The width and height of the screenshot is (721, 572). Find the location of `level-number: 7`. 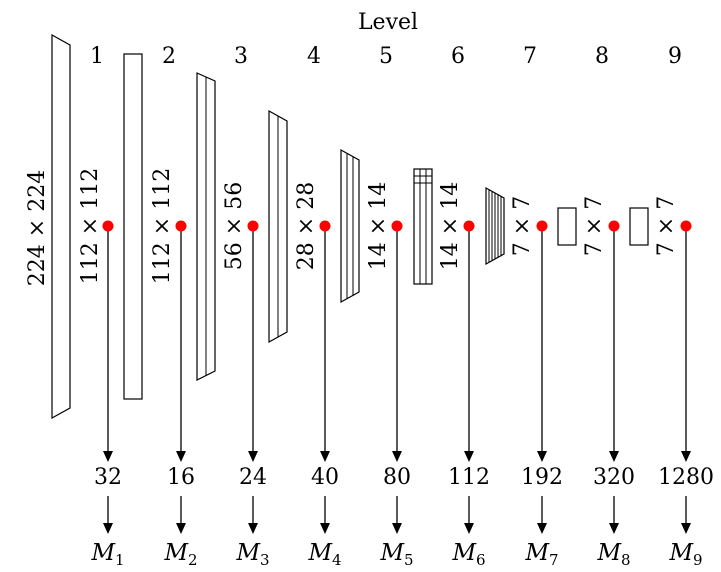

level-number: 7 is located at coordinates (530, 56).